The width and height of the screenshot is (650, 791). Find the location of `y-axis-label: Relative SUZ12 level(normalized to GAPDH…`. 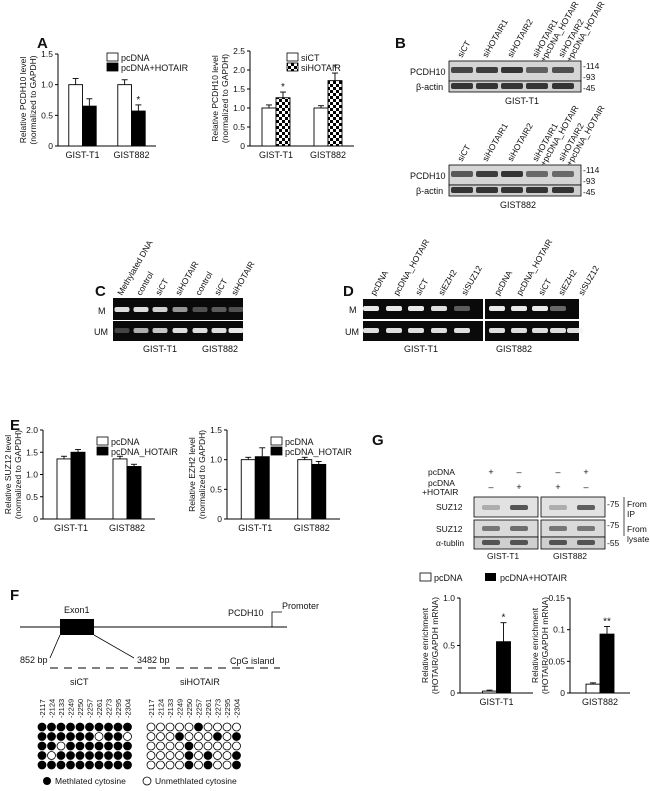

y-axis-label: Relative SUZ12 level(normalized to GAPDH… is located at coordinates (13, 474).